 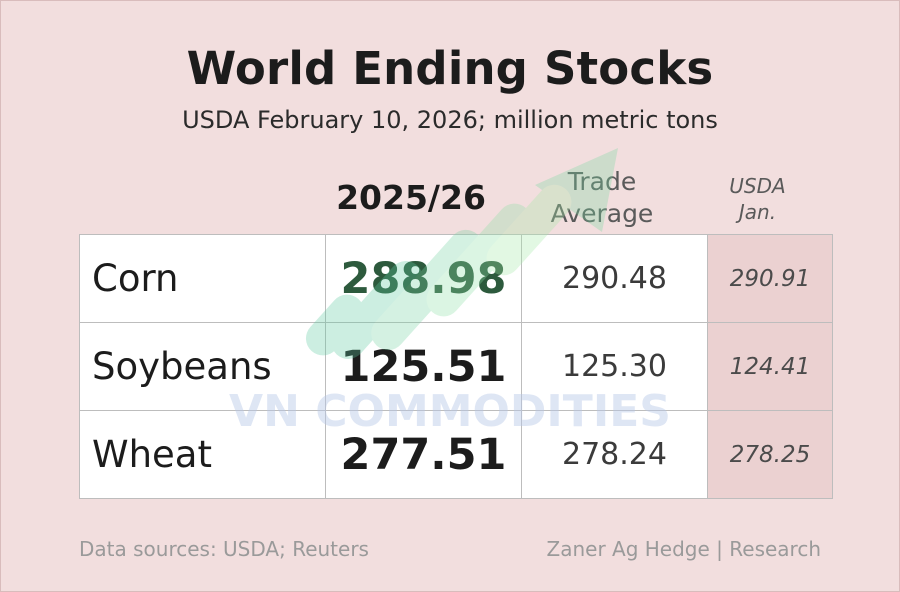 What do you see at coordinates (202, 454) in the screenshot?
I see `commodity-name-cell: Wheat` at bounding box center [202, 454].